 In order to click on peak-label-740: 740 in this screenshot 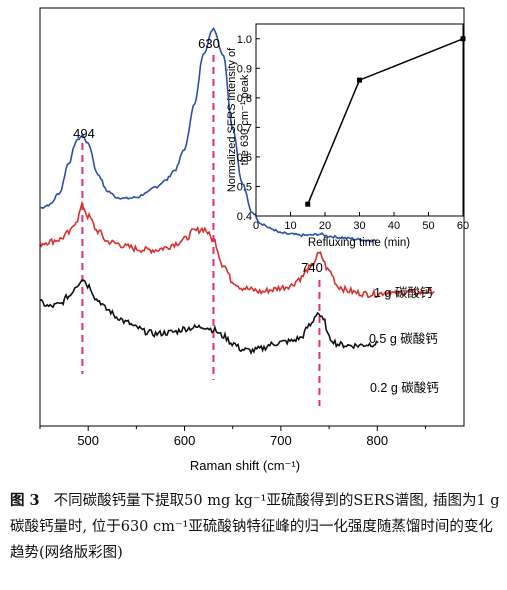, I will do `click(312, 267)`.